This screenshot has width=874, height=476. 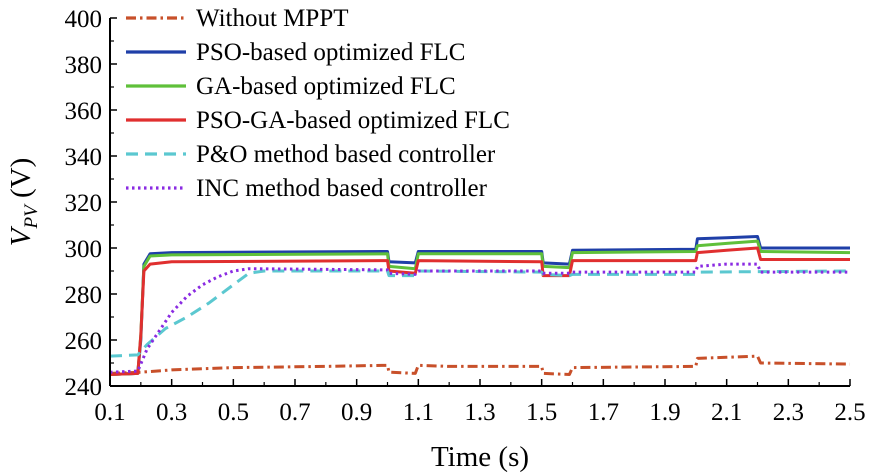 What do you see at coordinates (84, 341) in the screenshot?
I see `y-tick-label: 260` at bounding box center [84, 341].